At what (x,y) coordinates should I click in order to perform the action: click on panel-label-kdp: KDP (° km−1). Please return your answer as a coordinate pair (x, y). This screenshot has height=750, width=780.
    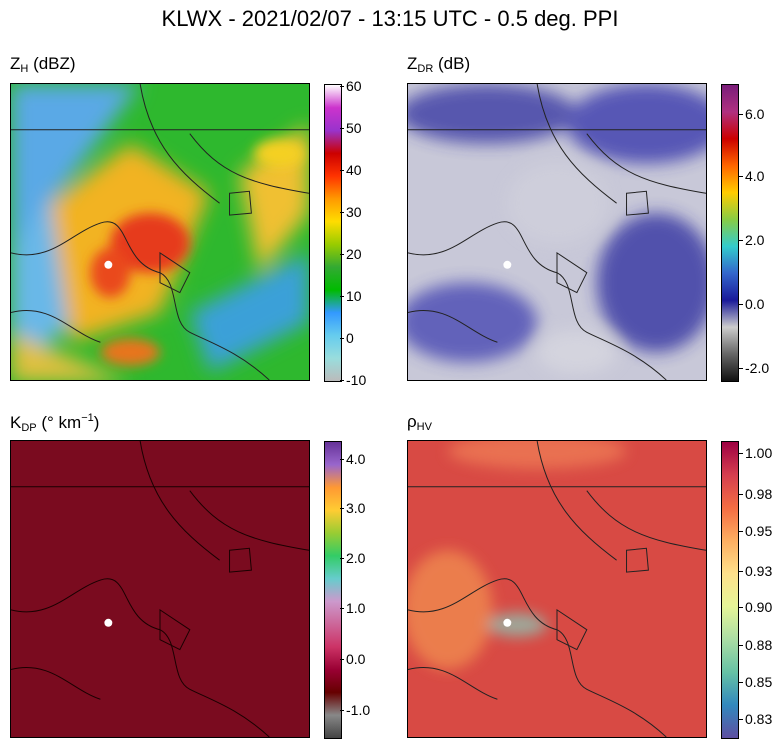
    Looking at the image, I should click on (55, 423).